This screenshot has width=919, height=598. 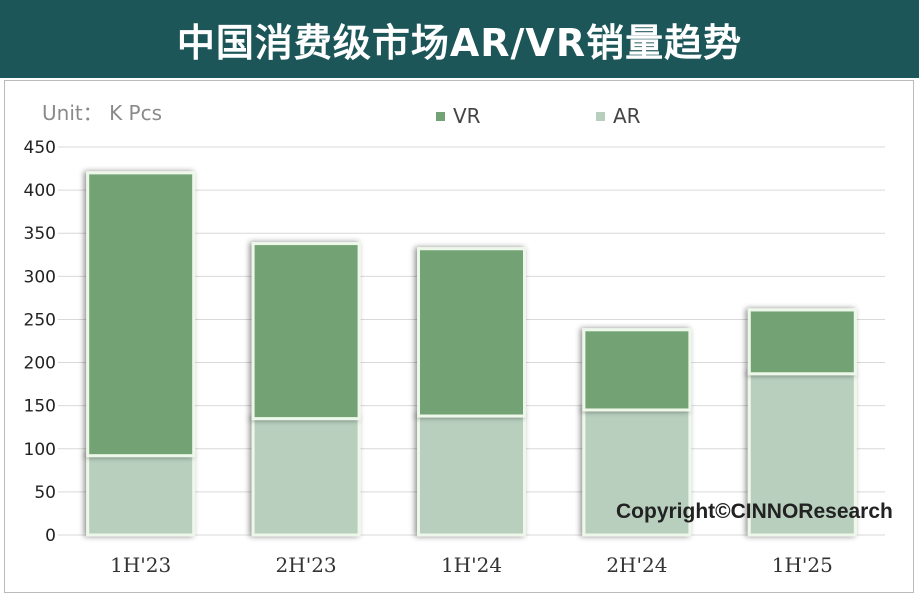 What do you see at coordinates (802, 565) in the screenshot?
I see `x-tick-label: 1H'25` at bounding box center [802, 565].